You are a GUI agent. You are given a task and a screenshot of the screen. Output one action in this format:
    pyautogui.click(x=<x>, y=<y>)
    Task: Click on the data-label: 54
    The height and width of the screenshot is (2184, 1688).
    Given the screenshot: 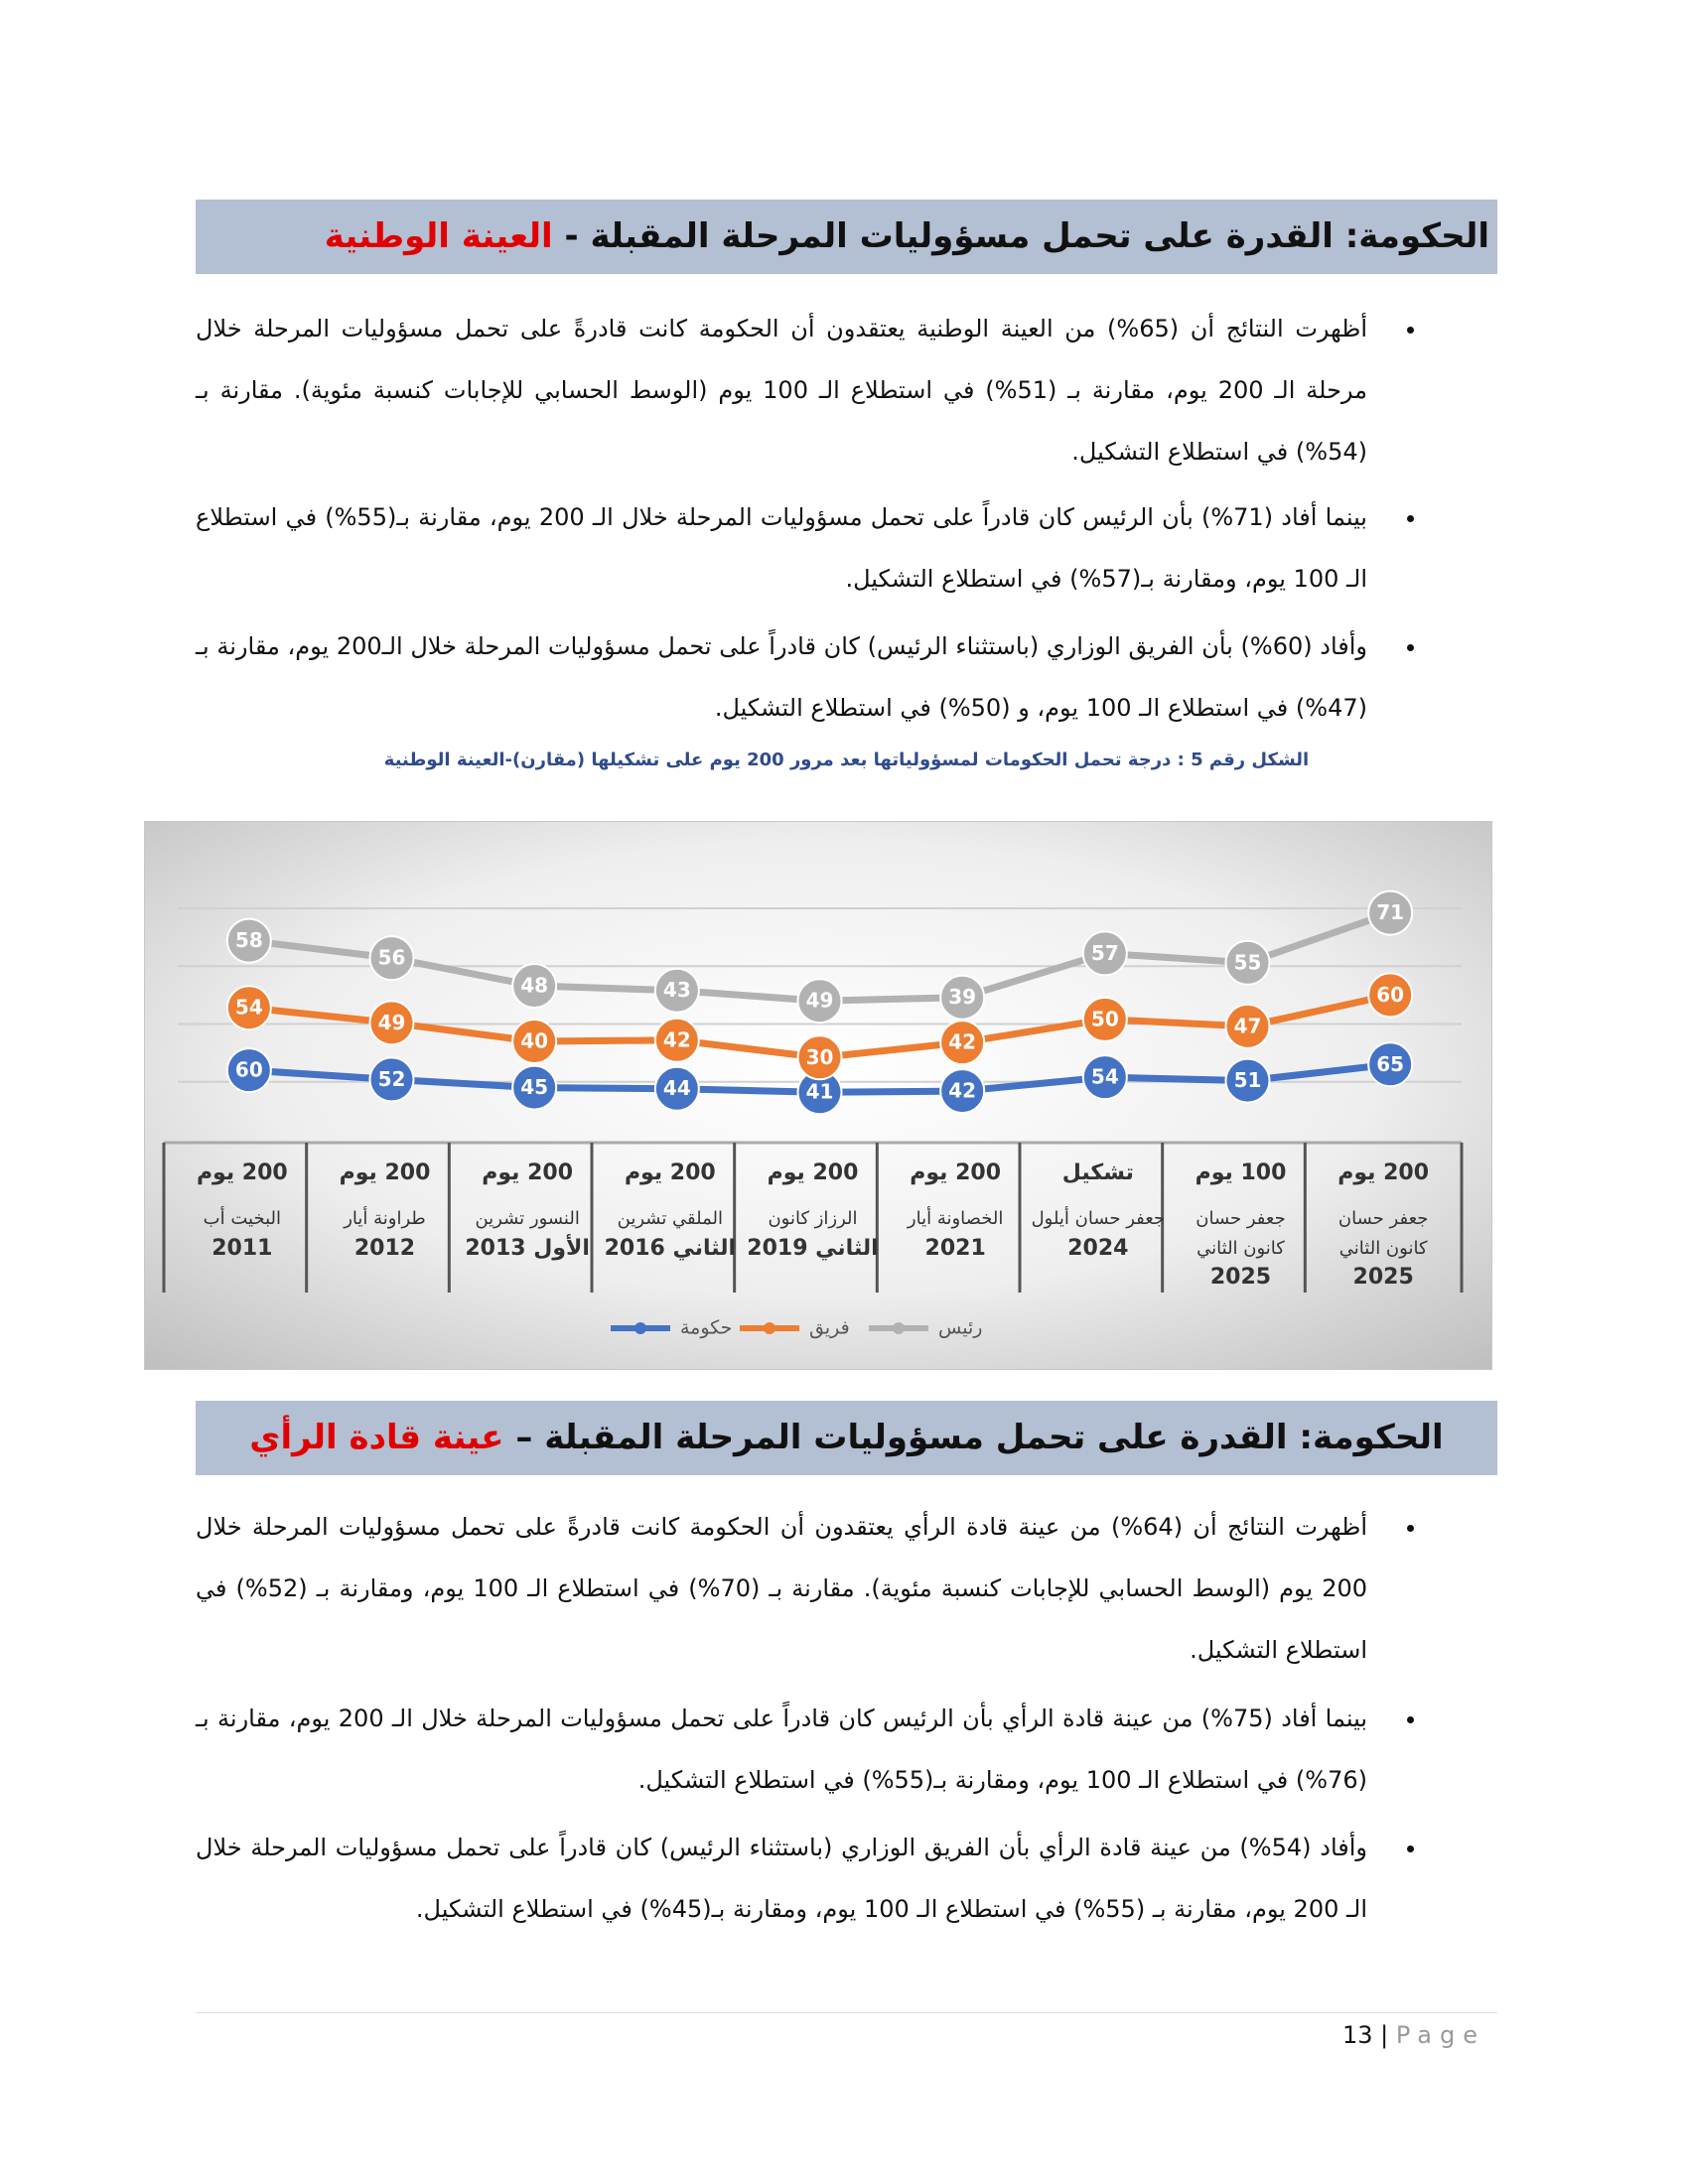 What is the action you would take?
    pyautogui.click(x=1105, y=1077)
    